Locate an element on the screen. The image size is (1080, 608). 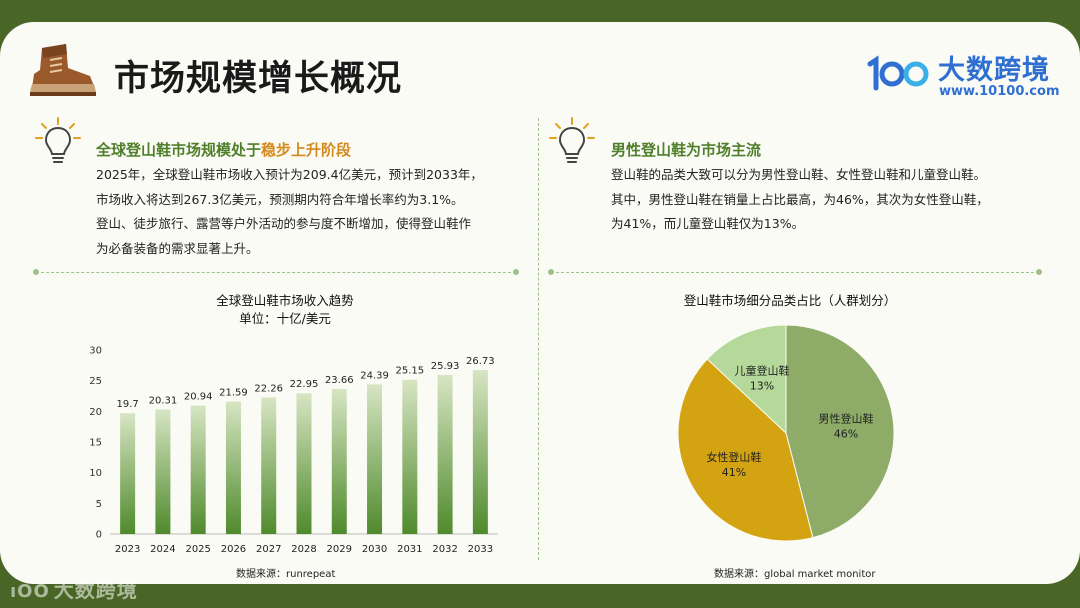
horizontal-divider-right is located at coordinates (795, 272).